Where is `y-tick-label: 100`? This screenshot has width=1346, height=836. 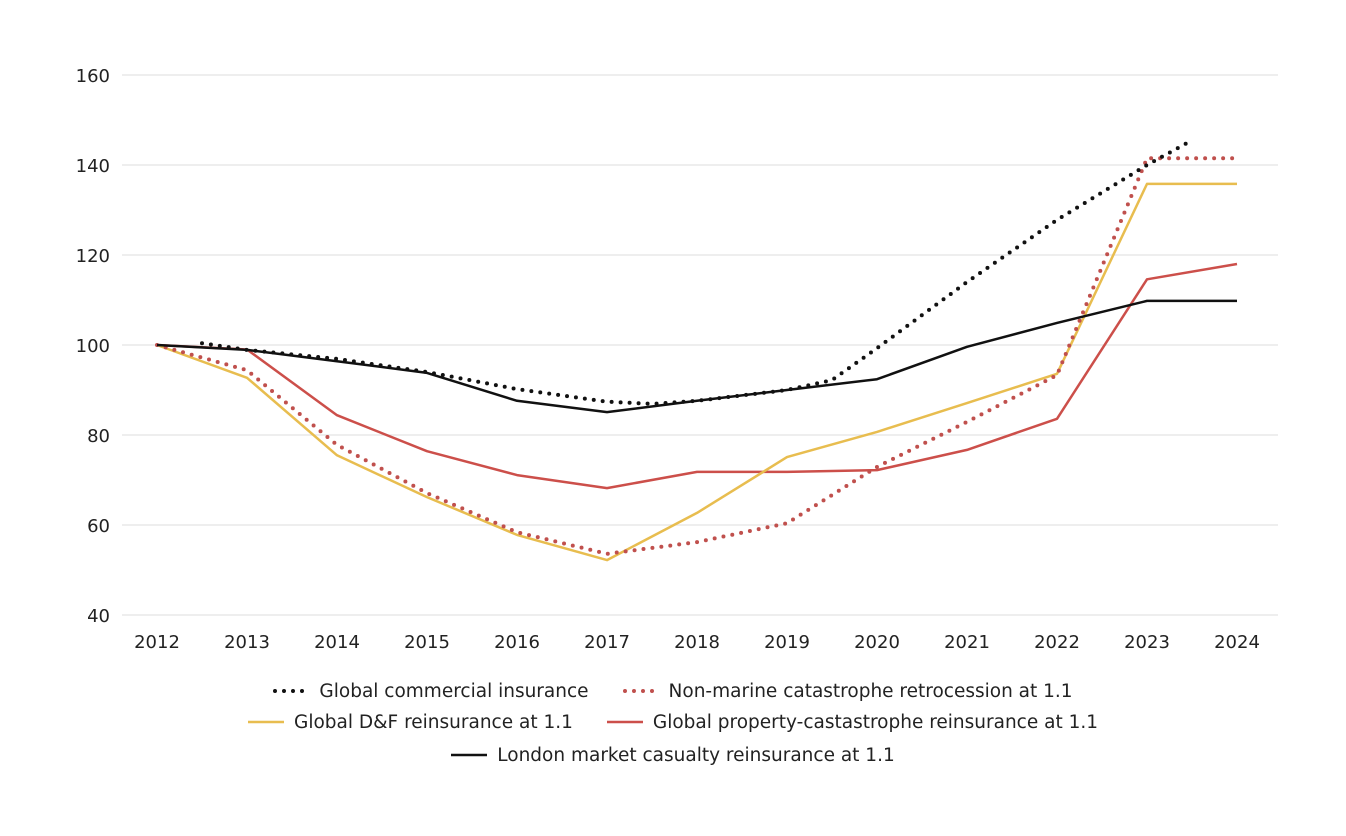 y-tick-label: 100 is located at coordinates (93, 346).